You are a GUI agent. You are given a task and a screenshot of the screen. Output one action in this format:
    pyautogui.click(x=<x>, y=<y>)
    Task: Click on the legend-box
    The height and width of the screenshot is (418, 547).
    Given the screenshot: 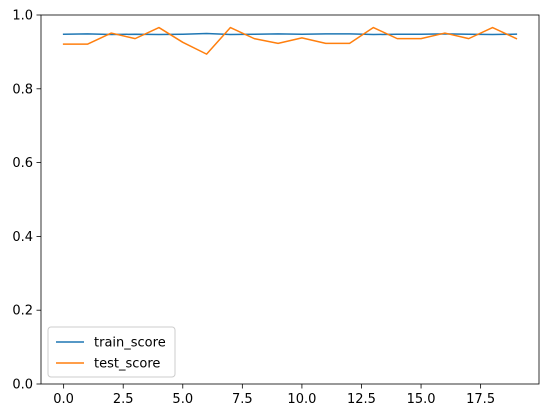 What is the action you would take?
    pyautogui.click(x=111, y=352)
    